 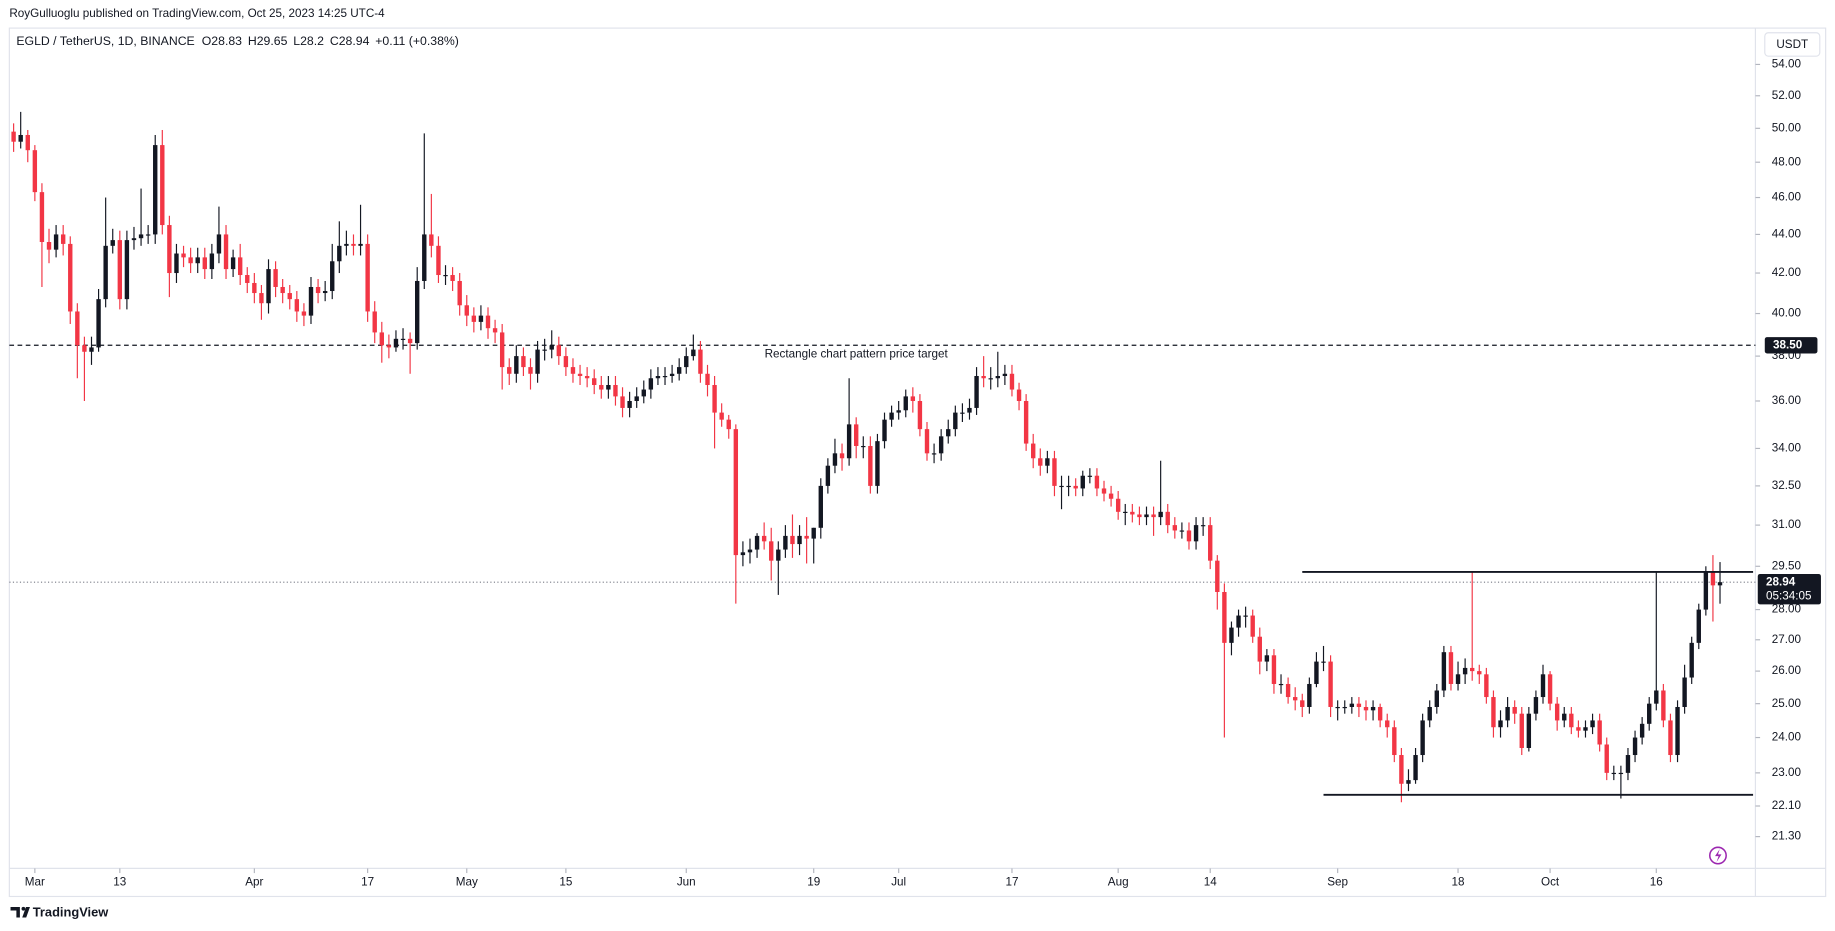 What do you see at coordinates (813, 882) in the screenshot?
I see `x-tick-label: 19` at bounding box center [813, 882].